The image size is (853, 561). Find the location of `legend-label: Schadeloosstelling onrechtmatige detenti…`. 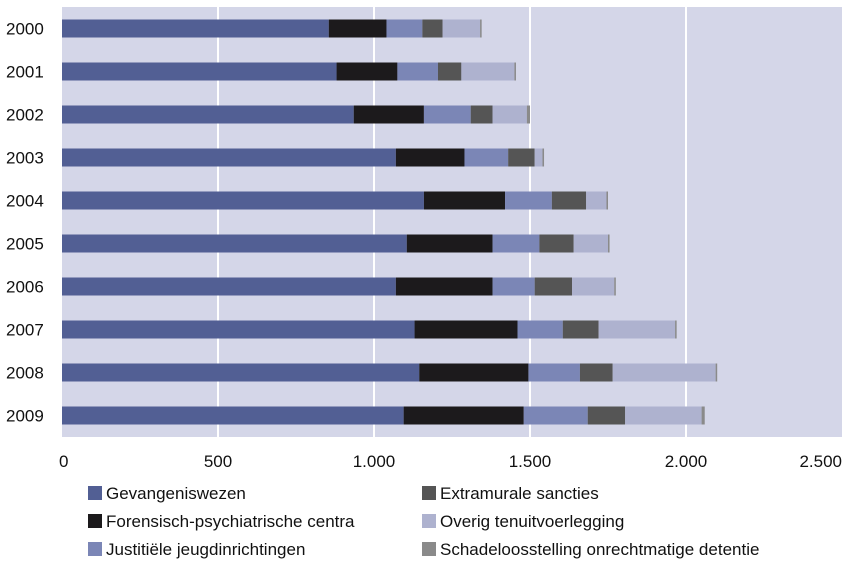

legend-label: Schadeloosstelling onrechtmatige detenti… is located at coordinates (599, 549).